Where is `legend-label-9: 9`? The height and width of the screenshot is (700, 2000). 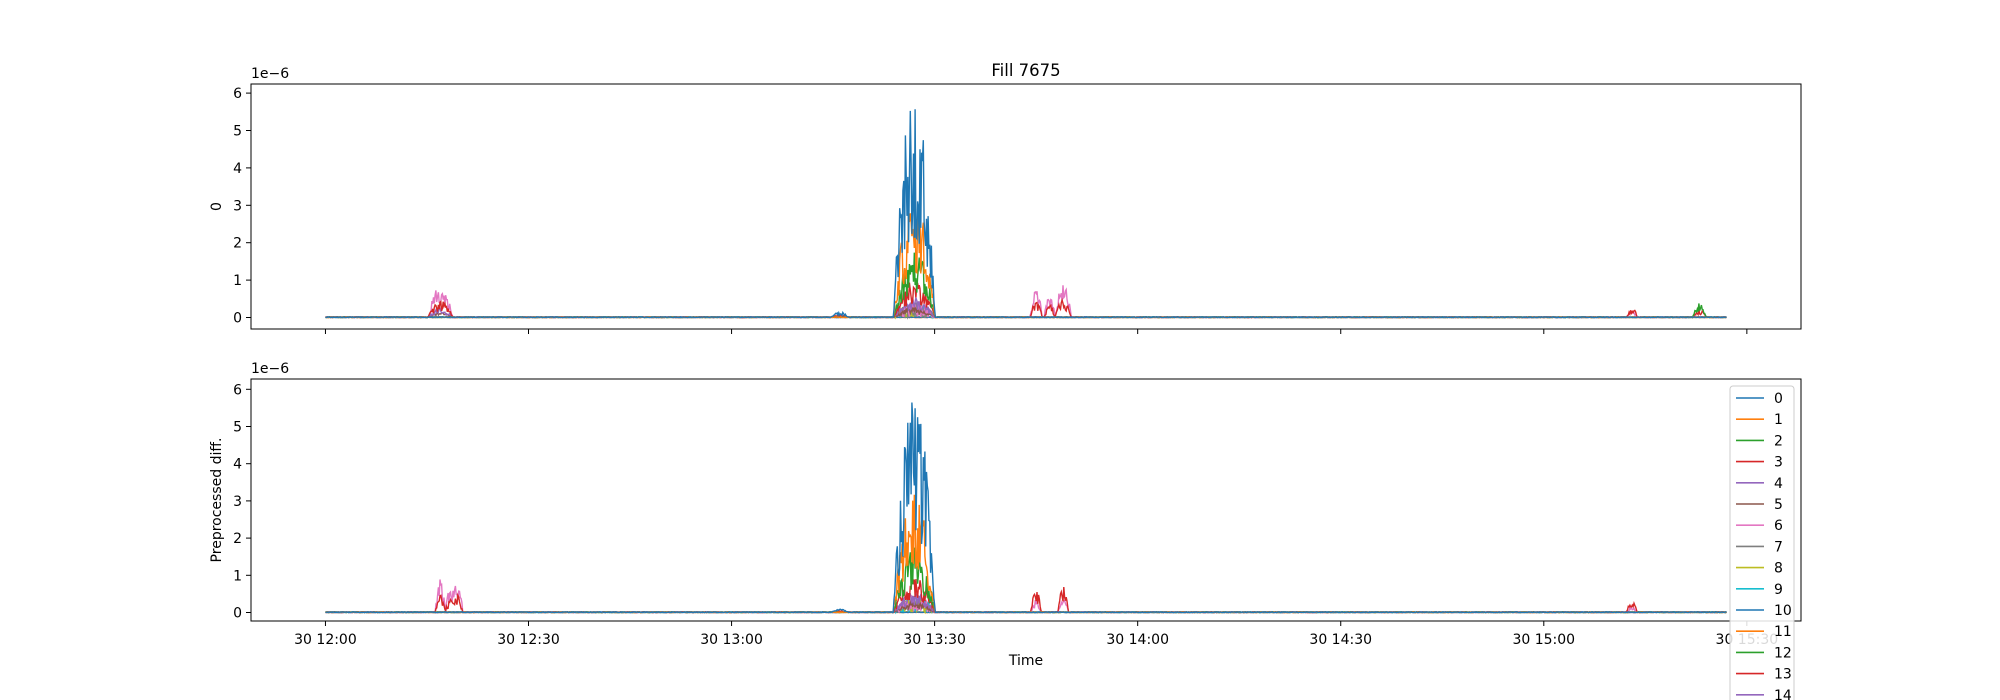 legend-label-9: 9 is located at coordinates (1778, 590).